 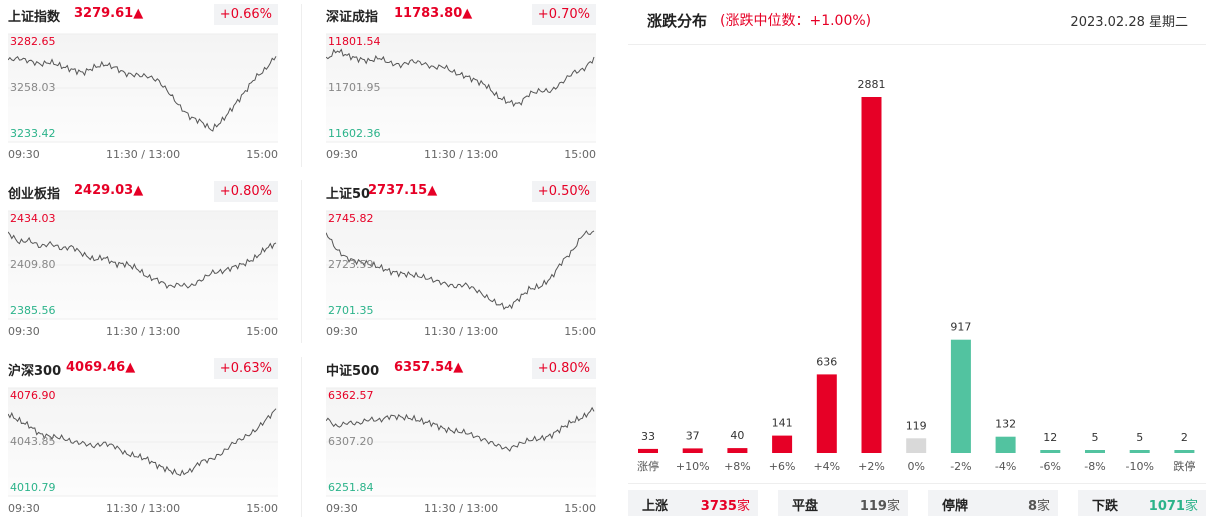 I want to click on index-name: 创业板指, so click(x=34, y=194).